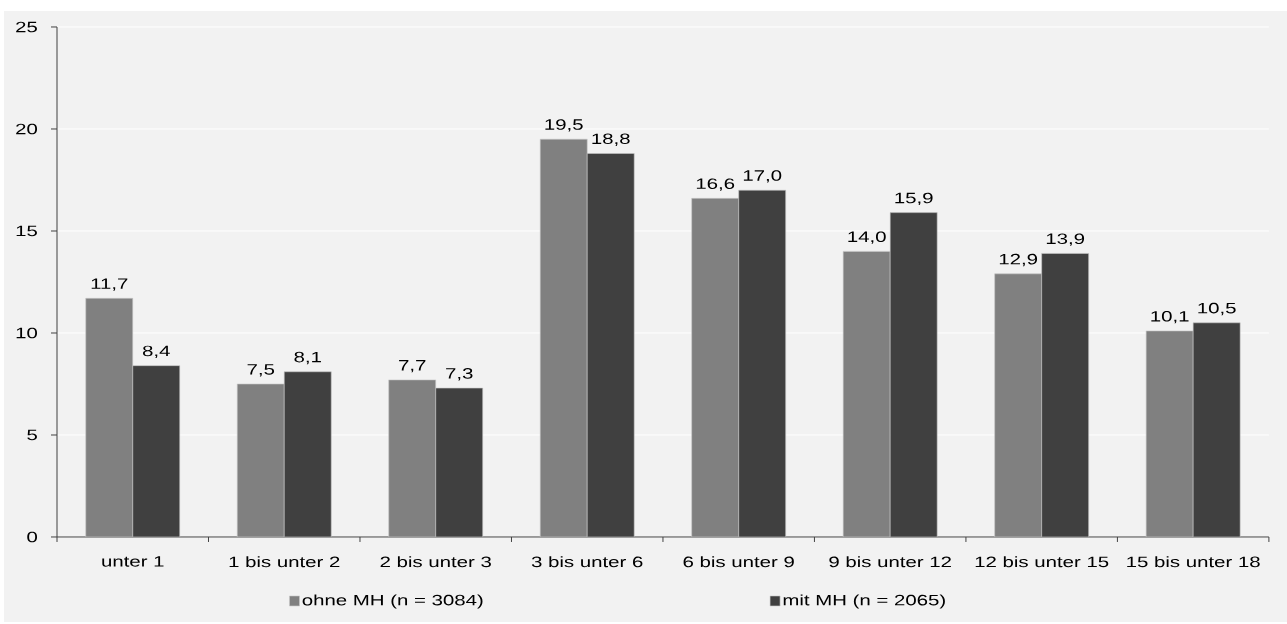  What do you see at coordinates (27, 129) in the screenshot?
I see `y-tick-label: 20` at bounding box center [27, 129].